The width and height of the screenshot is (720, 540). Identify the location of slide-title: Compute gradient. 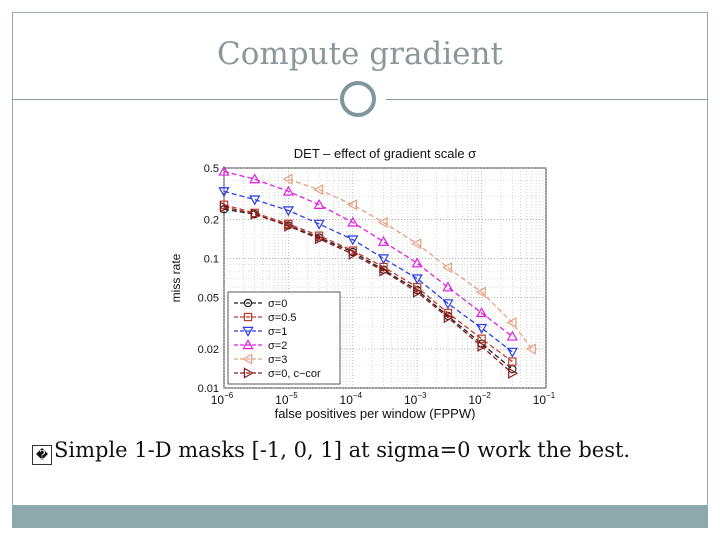
(360, 54).